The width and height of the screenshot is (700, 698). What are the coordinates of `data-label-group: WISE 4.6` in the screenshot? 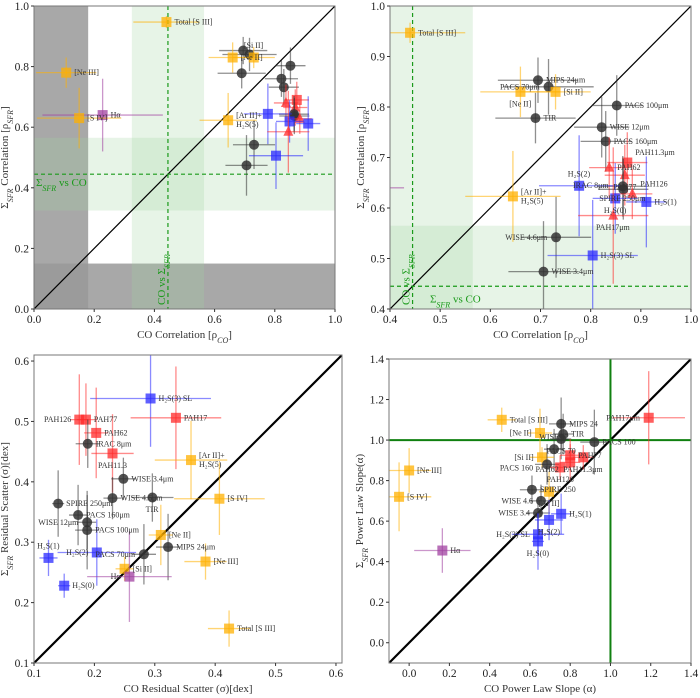 It's located at (517, 500).